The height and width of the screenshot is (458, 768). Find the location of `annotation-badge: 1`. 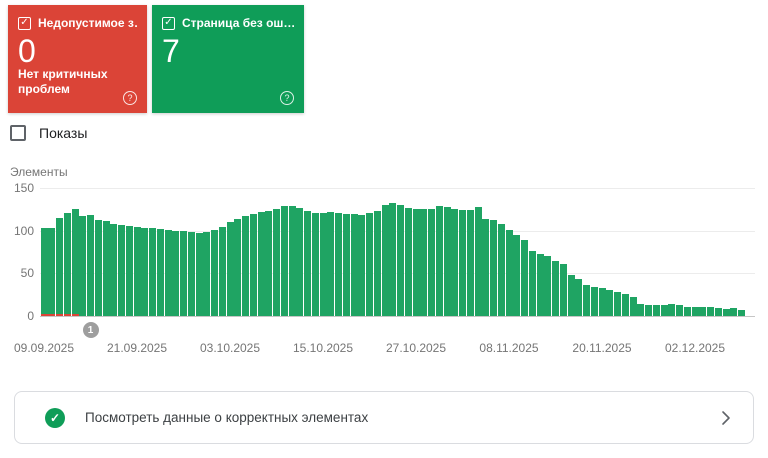

annotation-badge: 1 is located at coordinates (90, 330).